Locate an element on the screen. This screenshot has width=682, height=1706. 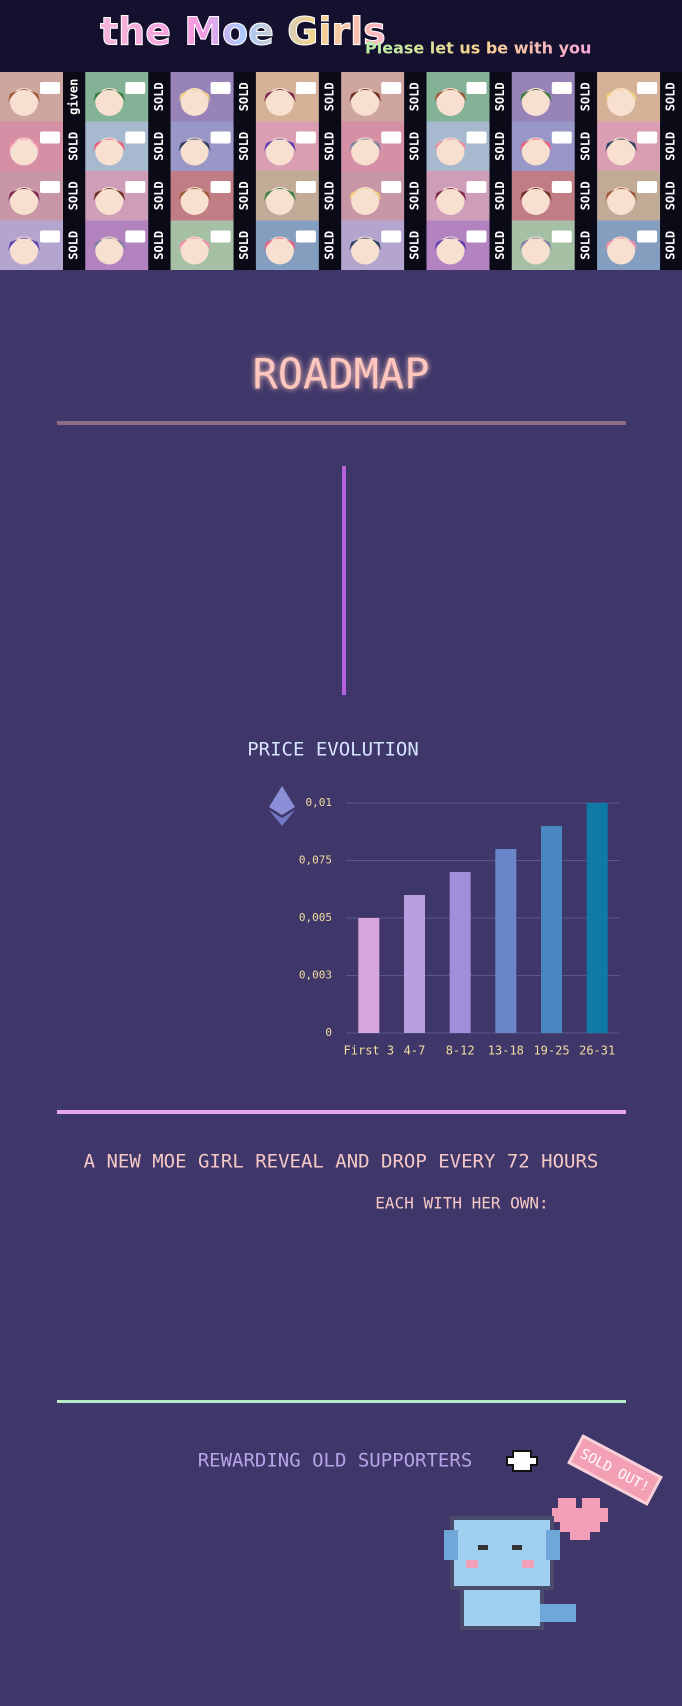
pixel-heart is located at coordinates (580, 1519).